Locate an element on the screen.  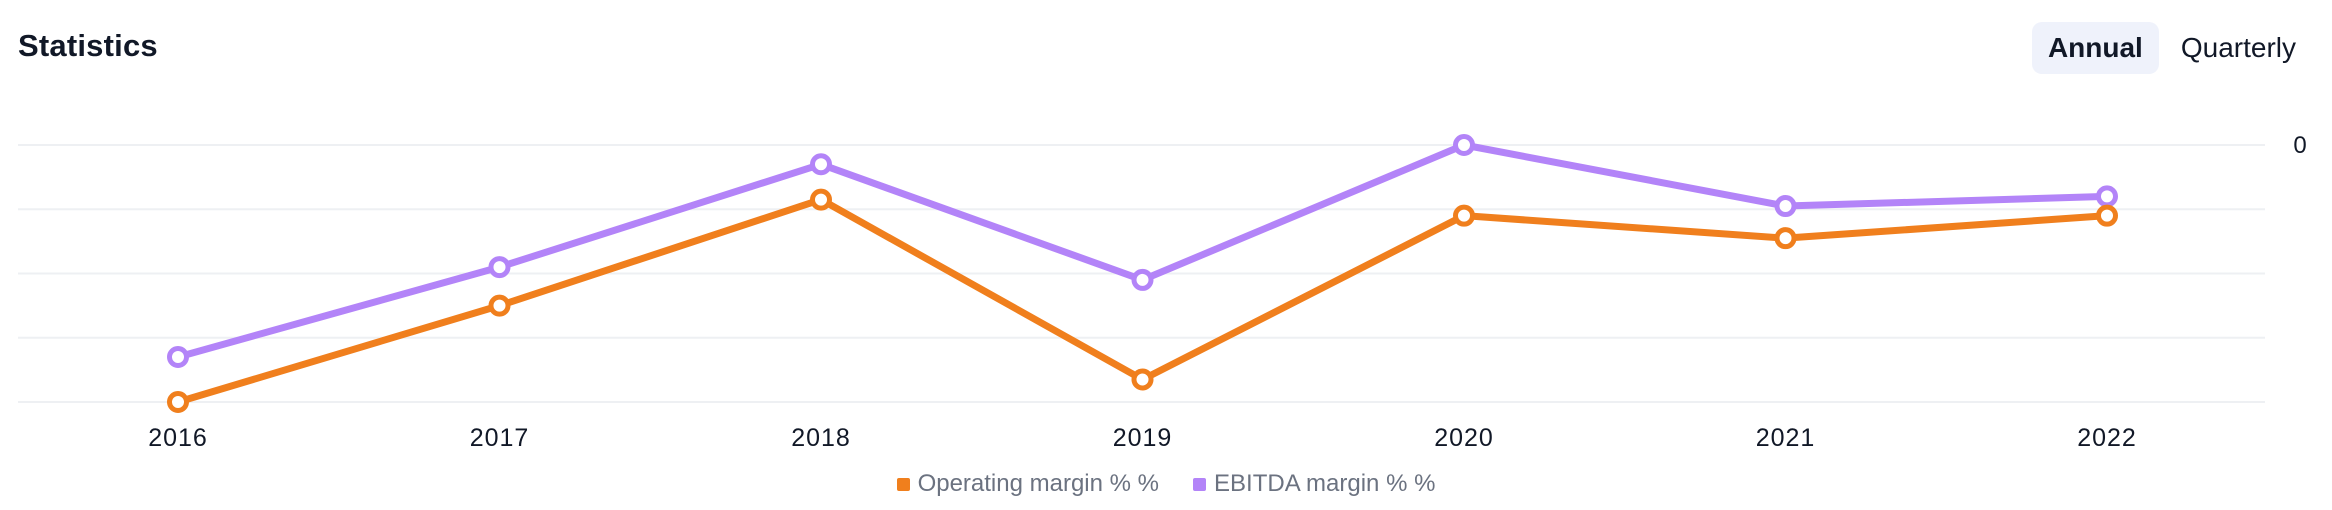
legend-item: EBITDA margin % % is located at coordinates (1314, 484).